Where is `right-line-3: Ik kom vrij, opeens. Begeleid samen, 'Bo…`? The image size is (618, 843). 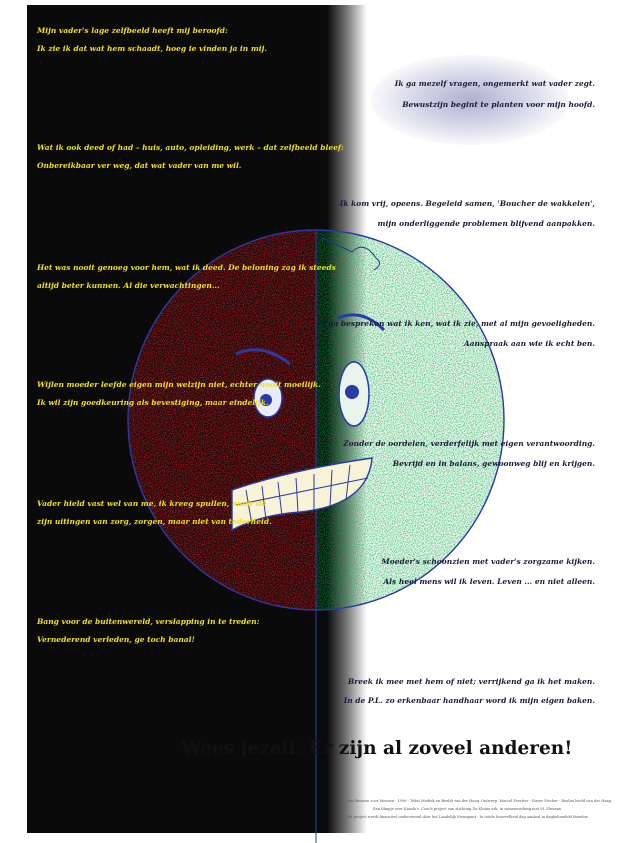 right-line-3: Ik kom vrij, opeens. Begeleid samen, 'Bo… is located at coordinates (467, 203).